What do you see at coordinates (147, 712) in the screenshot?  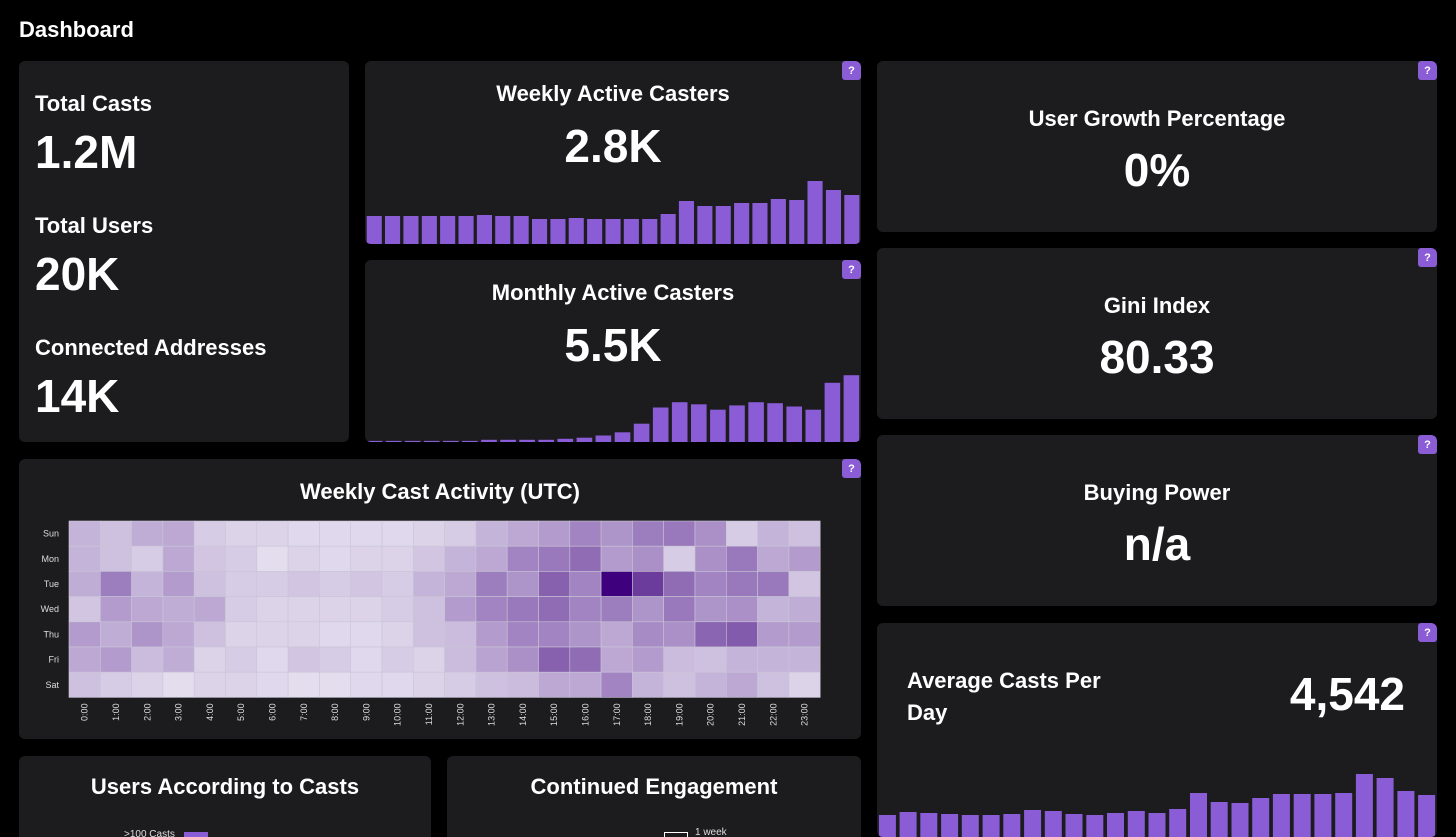 I see `heatmap-x-label: 2:00` at bounding box center [147, 712].